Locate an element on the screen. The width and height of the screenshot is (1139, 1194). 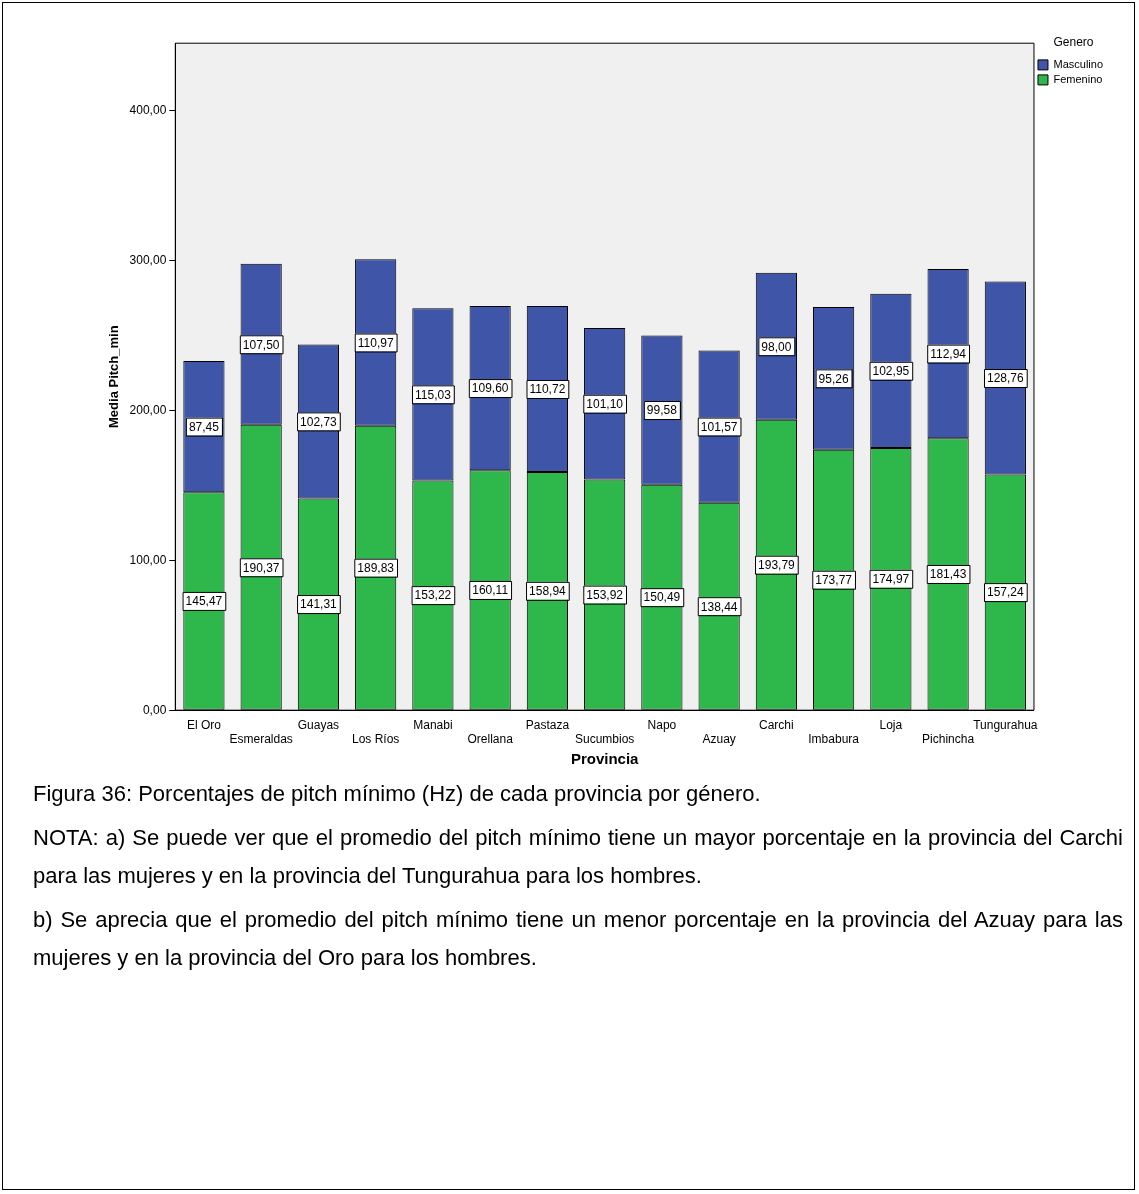
y-tick-label: 400,00 is located at coordinates (148, 109).